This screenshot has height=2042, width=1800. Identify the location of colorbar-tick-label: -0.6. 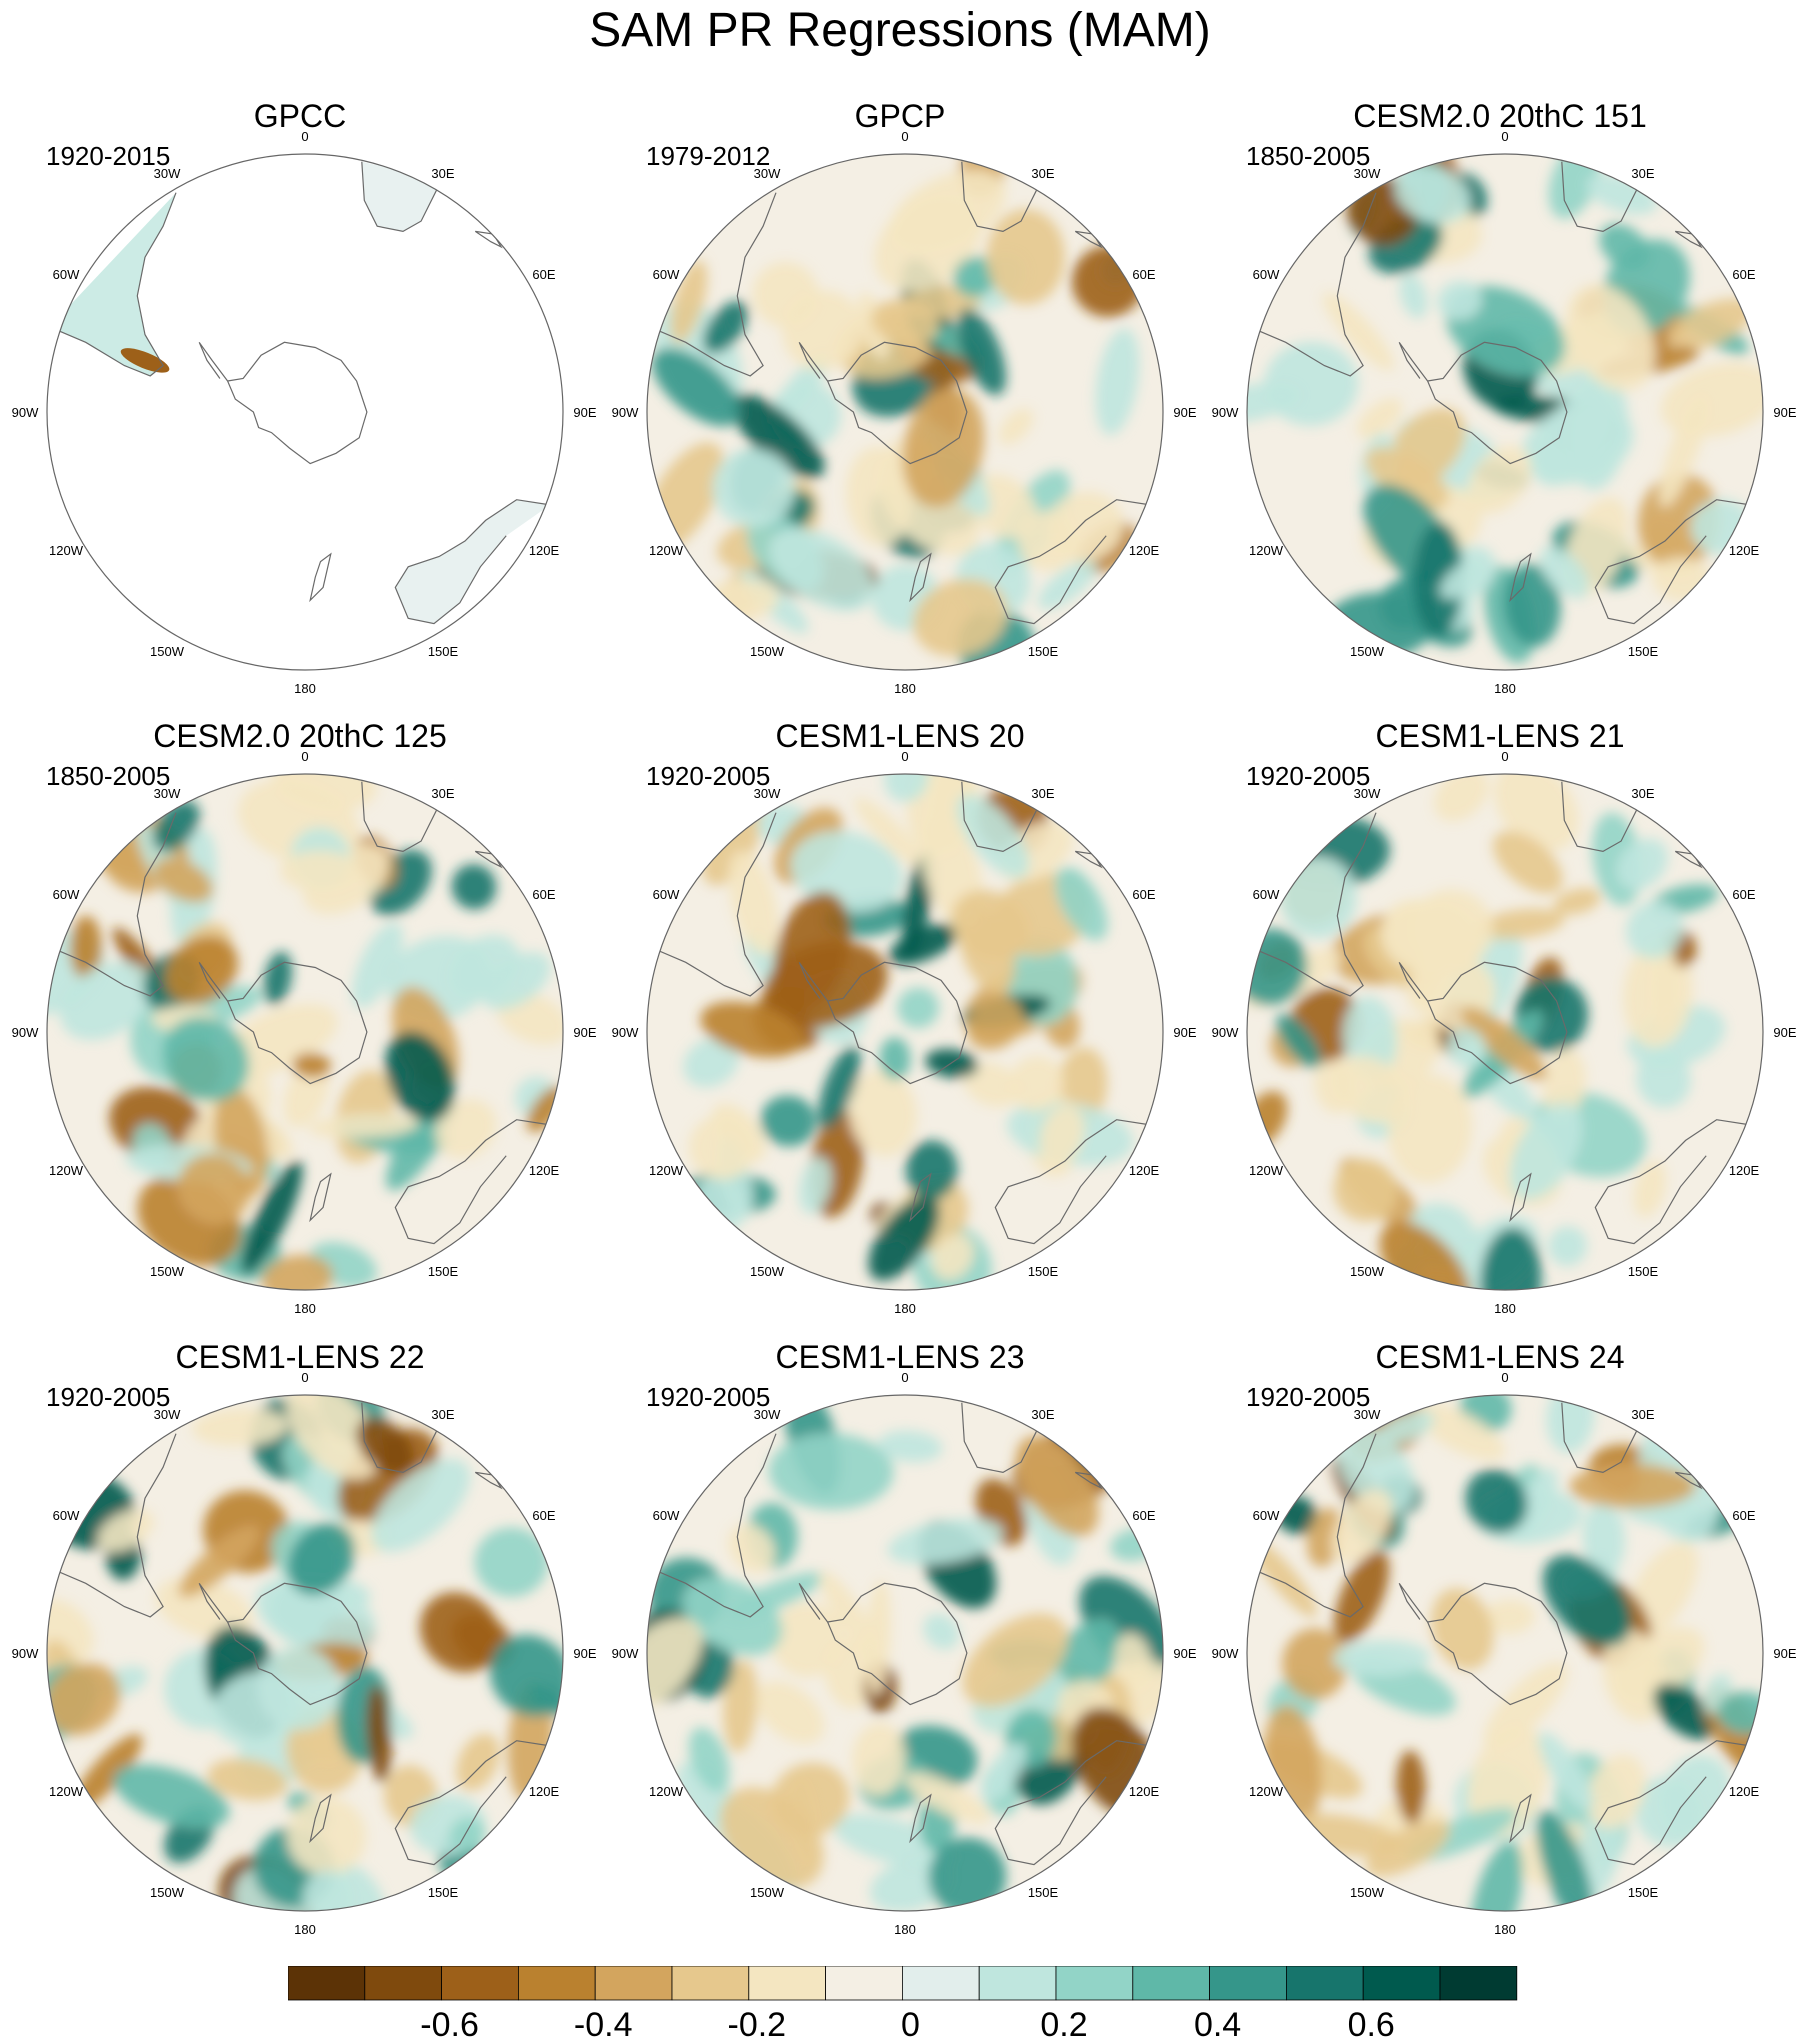
(449, 2024).